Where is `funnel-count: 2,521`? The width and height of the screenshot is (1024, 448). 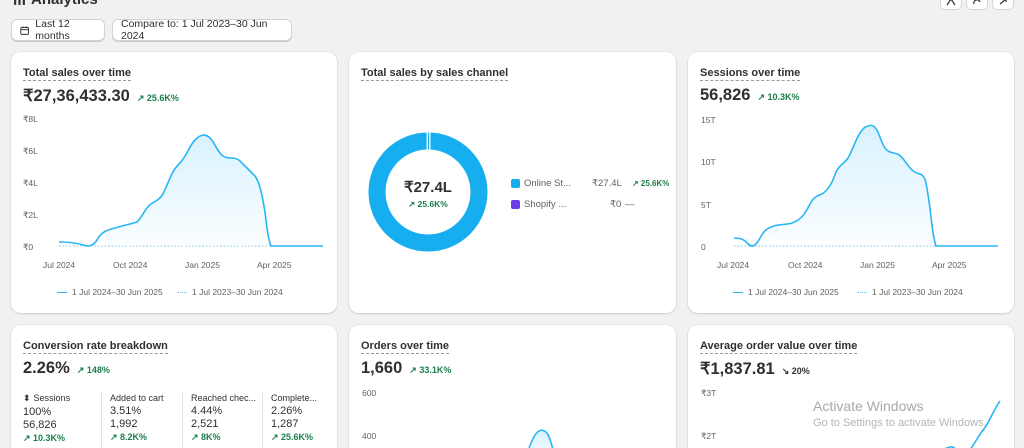
funnel-count: 2,521 is located at coordinates (205, 424).